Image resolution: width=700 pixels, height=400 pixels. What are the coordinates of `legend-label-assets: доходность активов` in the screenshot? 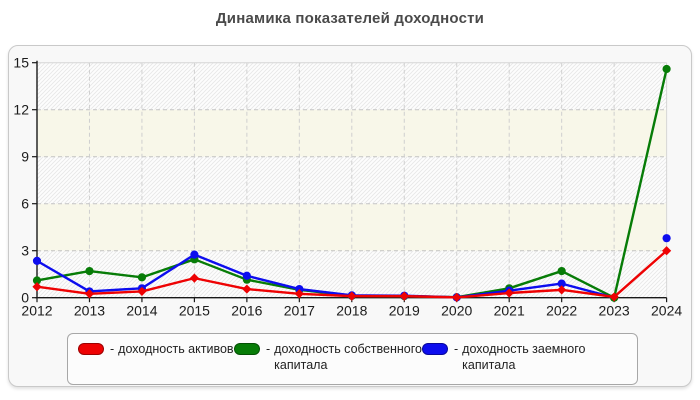 It's located at (176, 349).